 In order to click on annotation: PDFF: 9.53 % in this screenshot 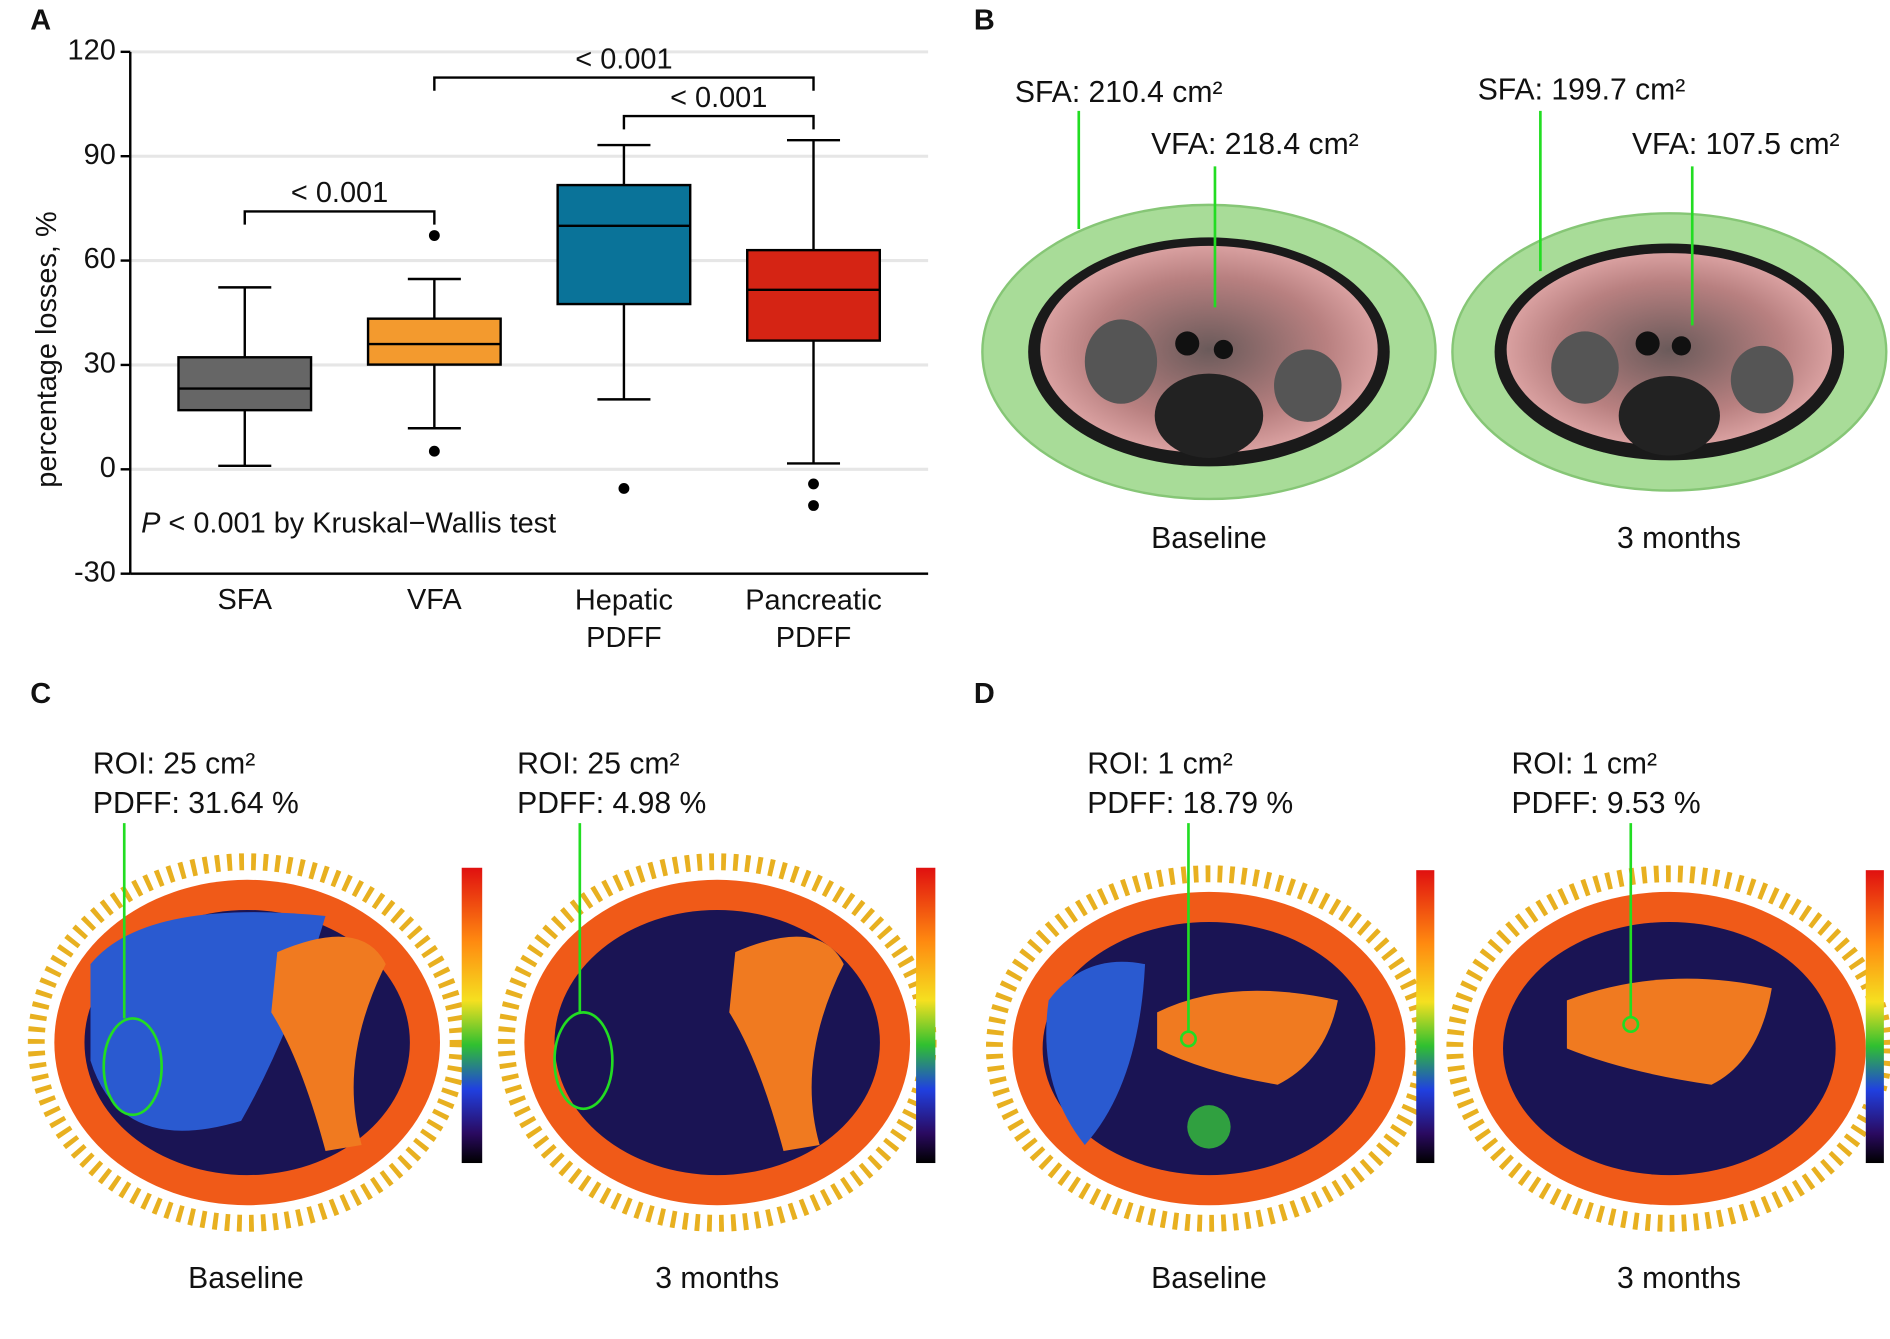, I will do `click(1605, 803)`.